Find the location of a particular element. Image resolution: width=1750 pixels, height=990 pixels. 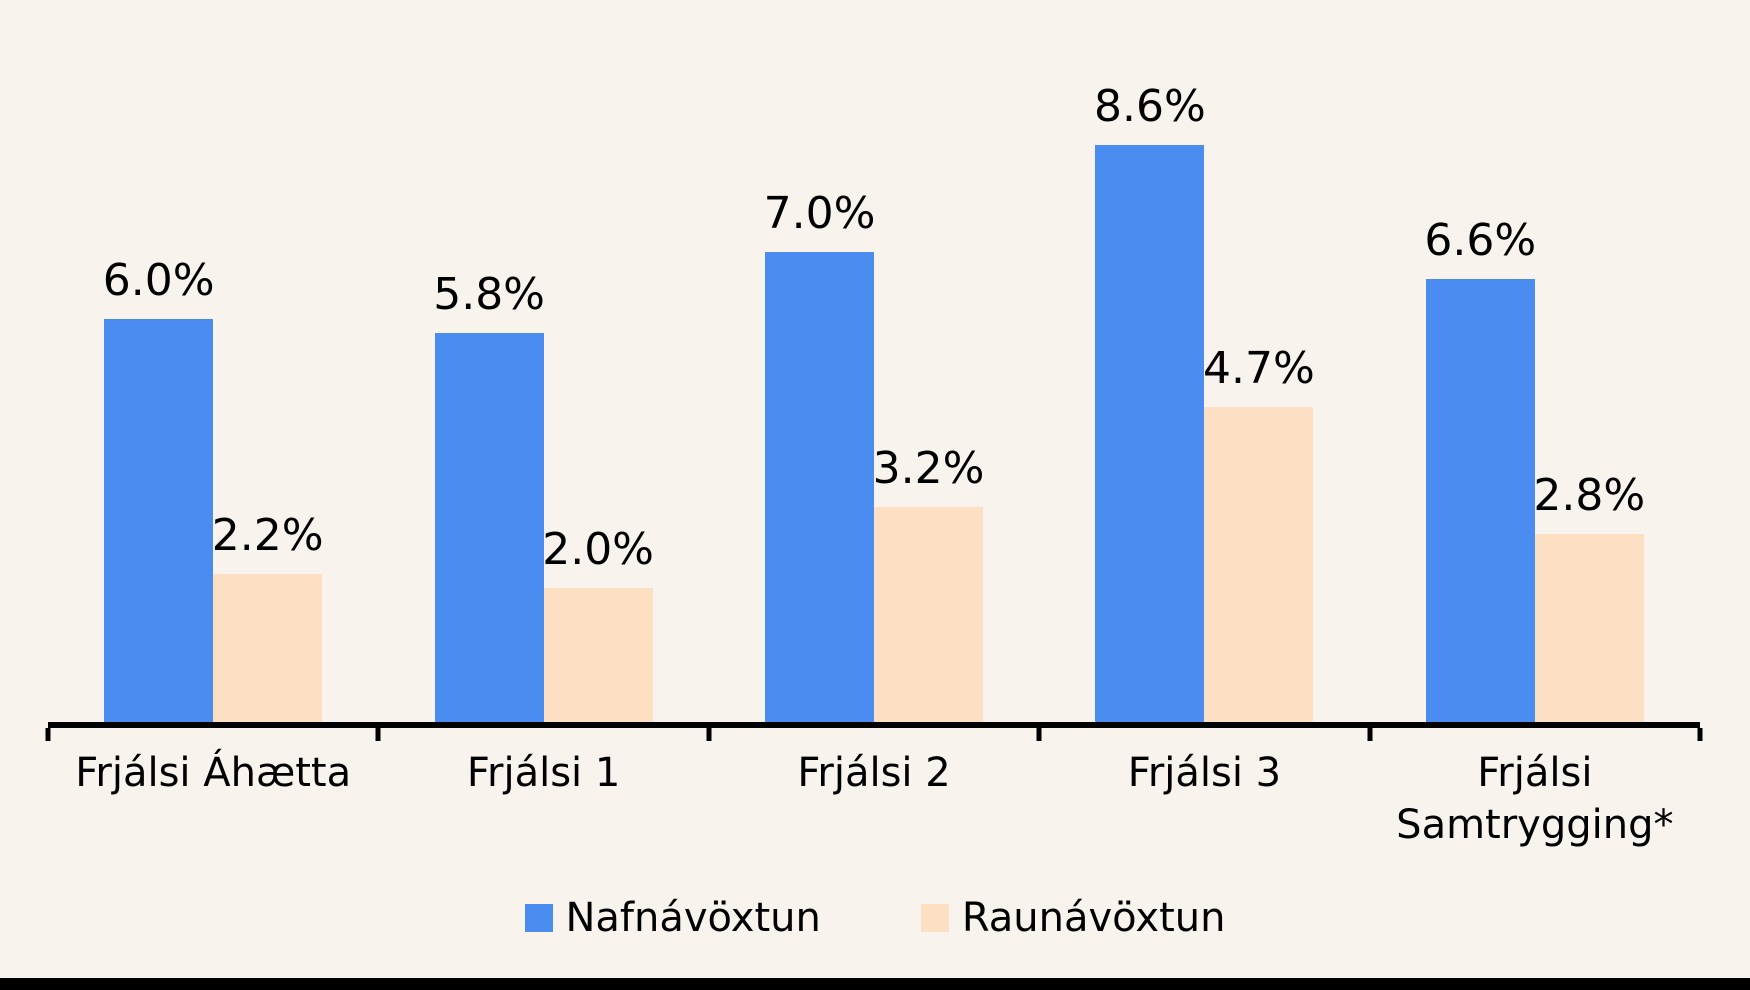

x-axis-label-frjalsi-1: Frjálsi 1 is located at coordinates (543, 773).